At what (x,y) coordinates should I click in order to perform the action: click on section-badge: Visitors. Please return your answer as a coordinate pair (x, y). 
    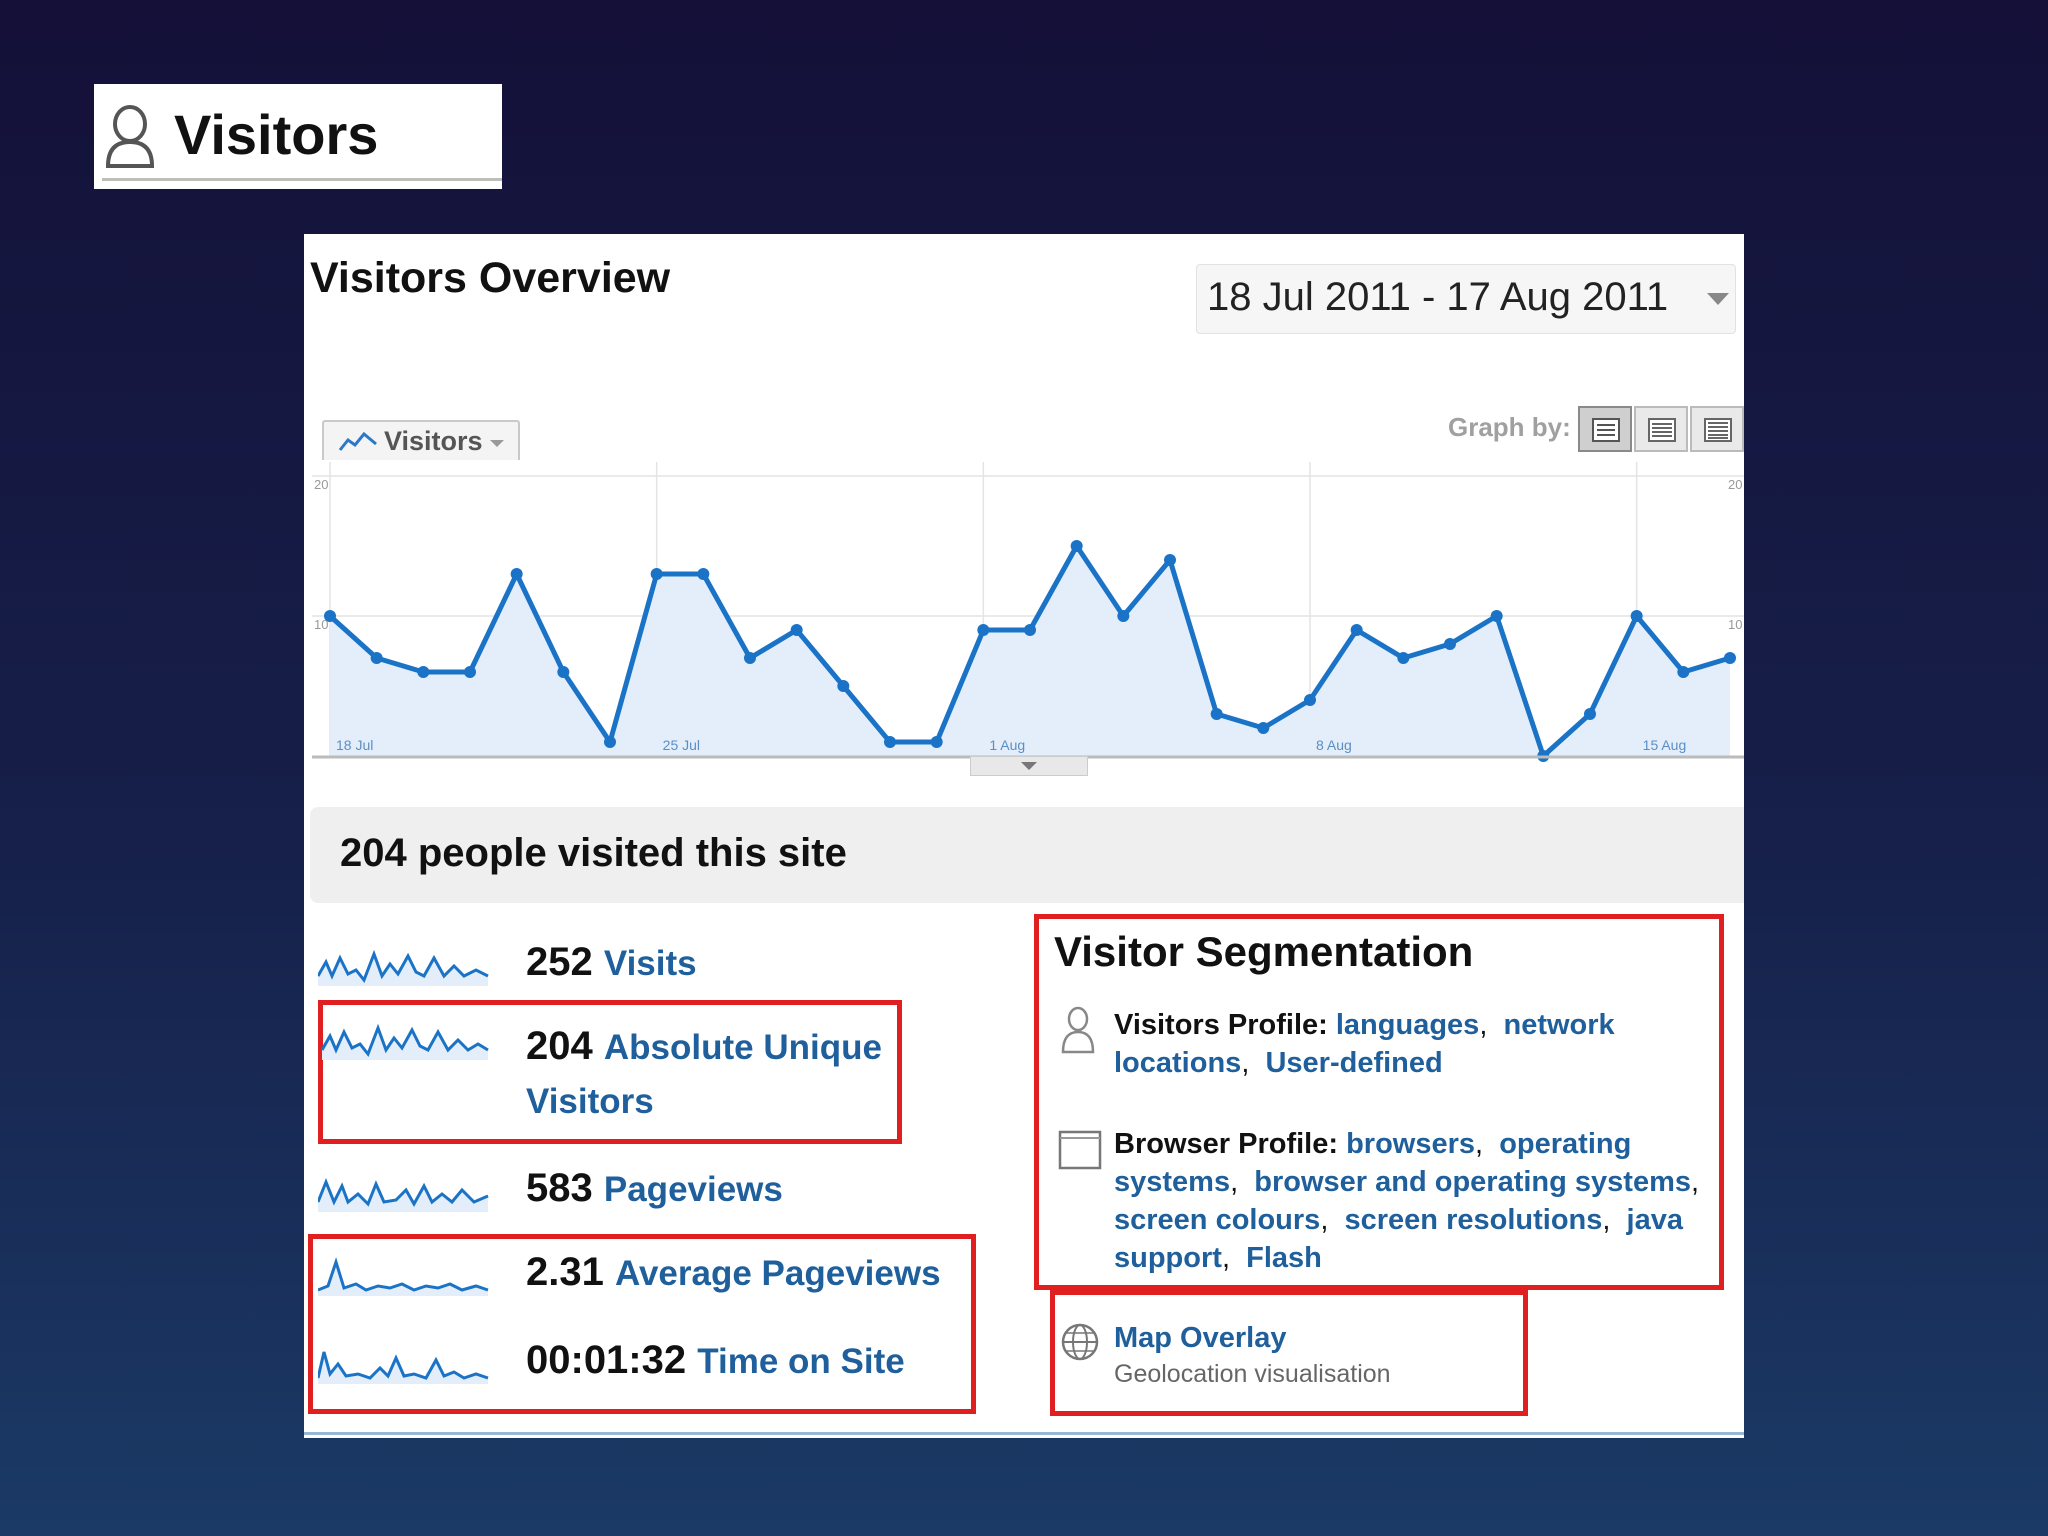
    Looking at the image, I should click on (298, 136).